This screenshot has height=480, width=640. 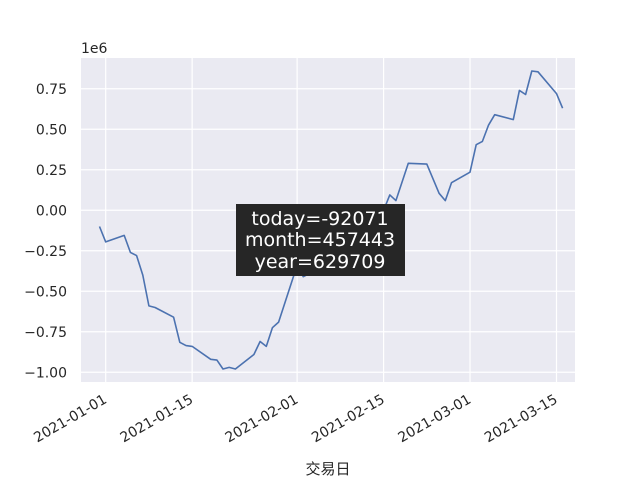 I want to click on annotation-line-today: today=-92071, so click(x=319, y=219).